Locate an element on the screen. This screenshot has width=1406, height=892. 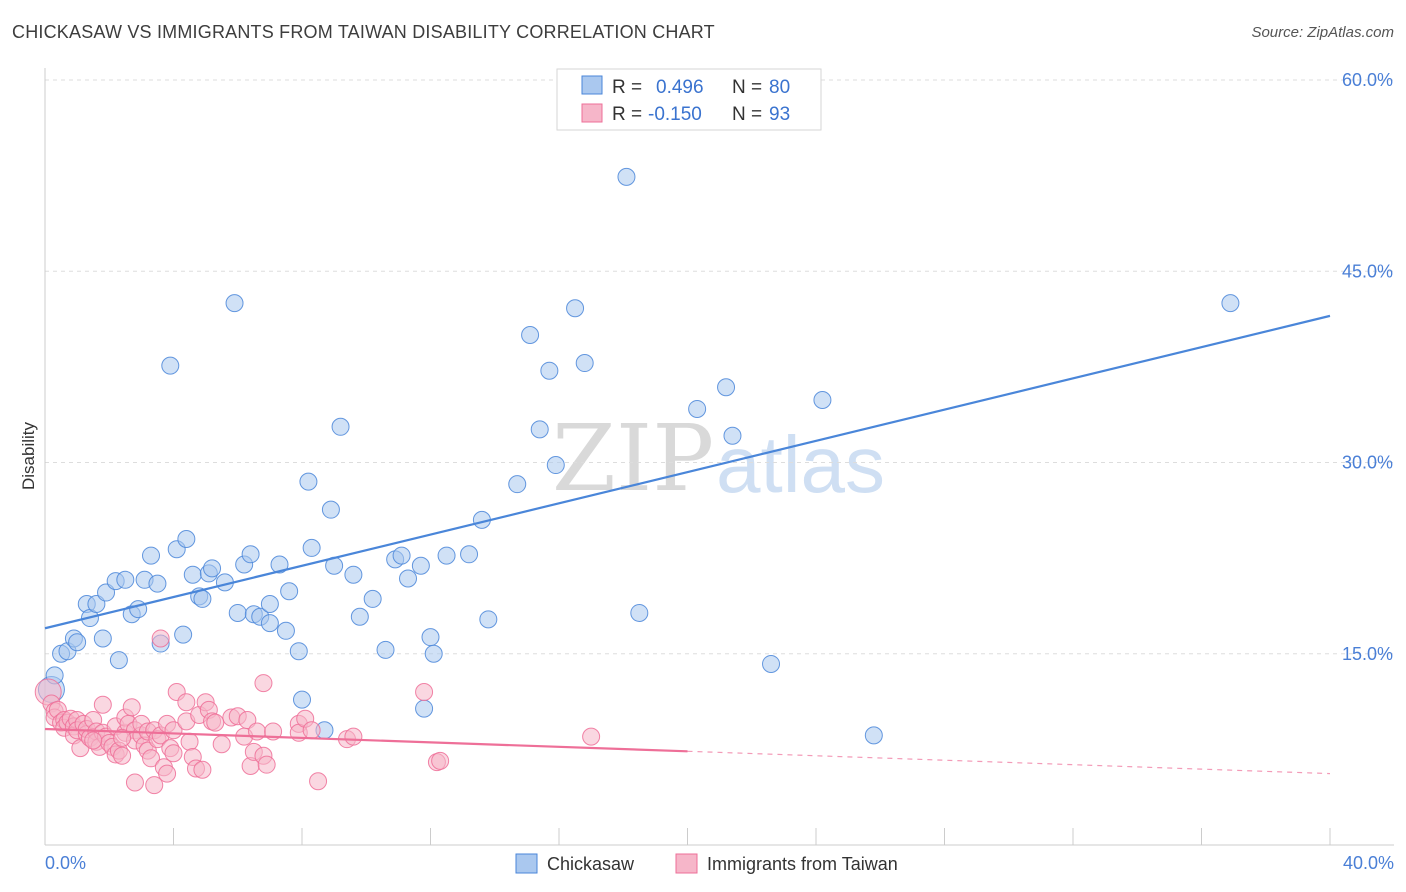
y-tick-label: 30.0% is located at coordinates (1367, 463).